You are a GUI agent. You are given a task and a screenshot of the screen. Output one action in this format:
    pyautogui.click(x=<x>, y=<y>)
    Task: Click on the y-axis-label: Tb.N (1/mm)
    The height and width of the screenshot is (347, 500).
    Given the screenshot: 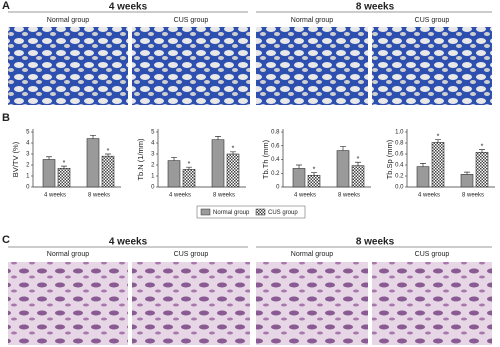 What is the action you would take?
    pyautogui.click(x=140, y=159)
    